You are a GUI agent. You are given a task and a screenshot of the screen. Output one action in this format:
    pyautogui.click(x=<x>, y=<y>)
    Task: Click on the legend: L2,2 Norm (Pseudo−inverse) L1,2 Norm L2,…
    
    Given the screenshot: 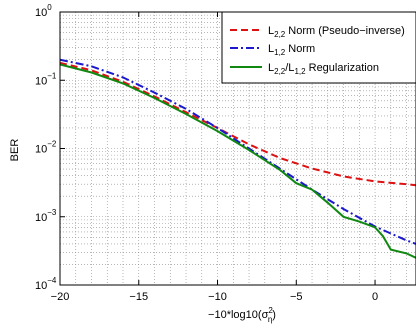 What is the action you would take?
    pyautogui.click(x=318, y=47)
    